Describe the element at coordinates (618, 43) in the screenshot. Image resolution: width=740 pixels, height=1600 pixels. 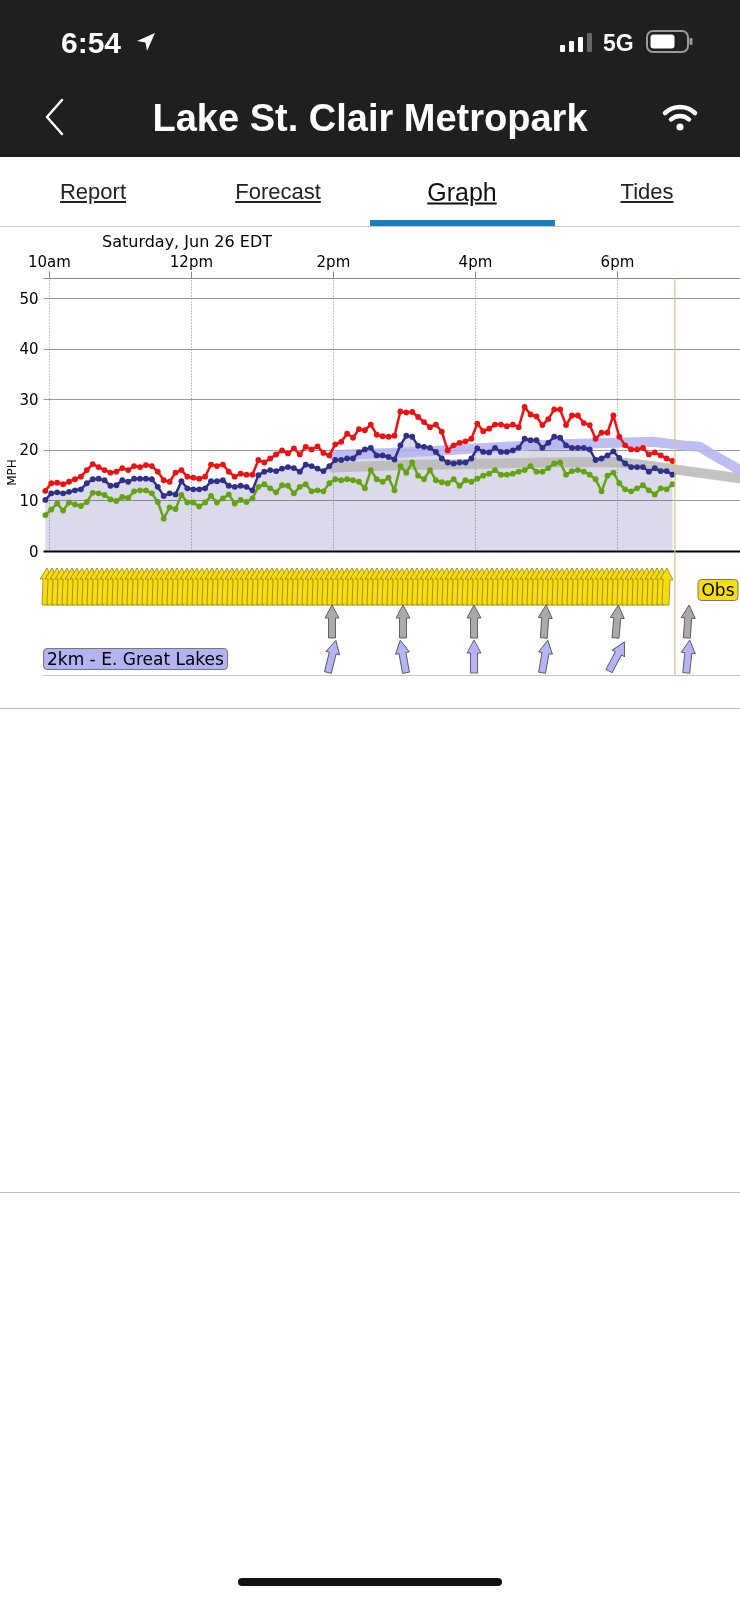
I see `text: 5G` at that location.